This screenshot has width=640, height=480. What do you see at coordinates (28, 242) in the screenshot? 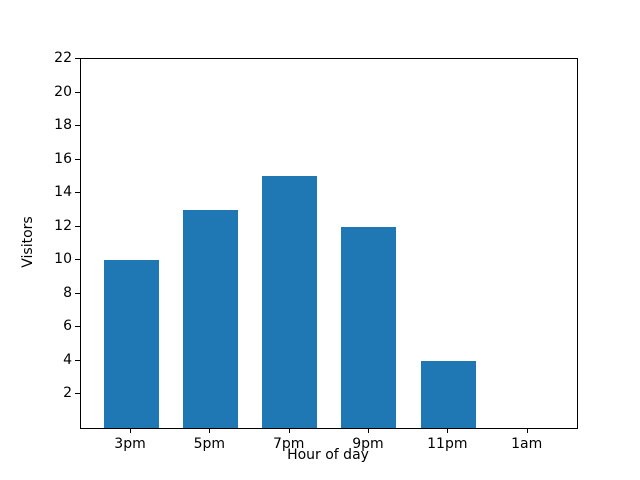
I see `y-axis-label: Visitors` at bounding box center [28, 242].